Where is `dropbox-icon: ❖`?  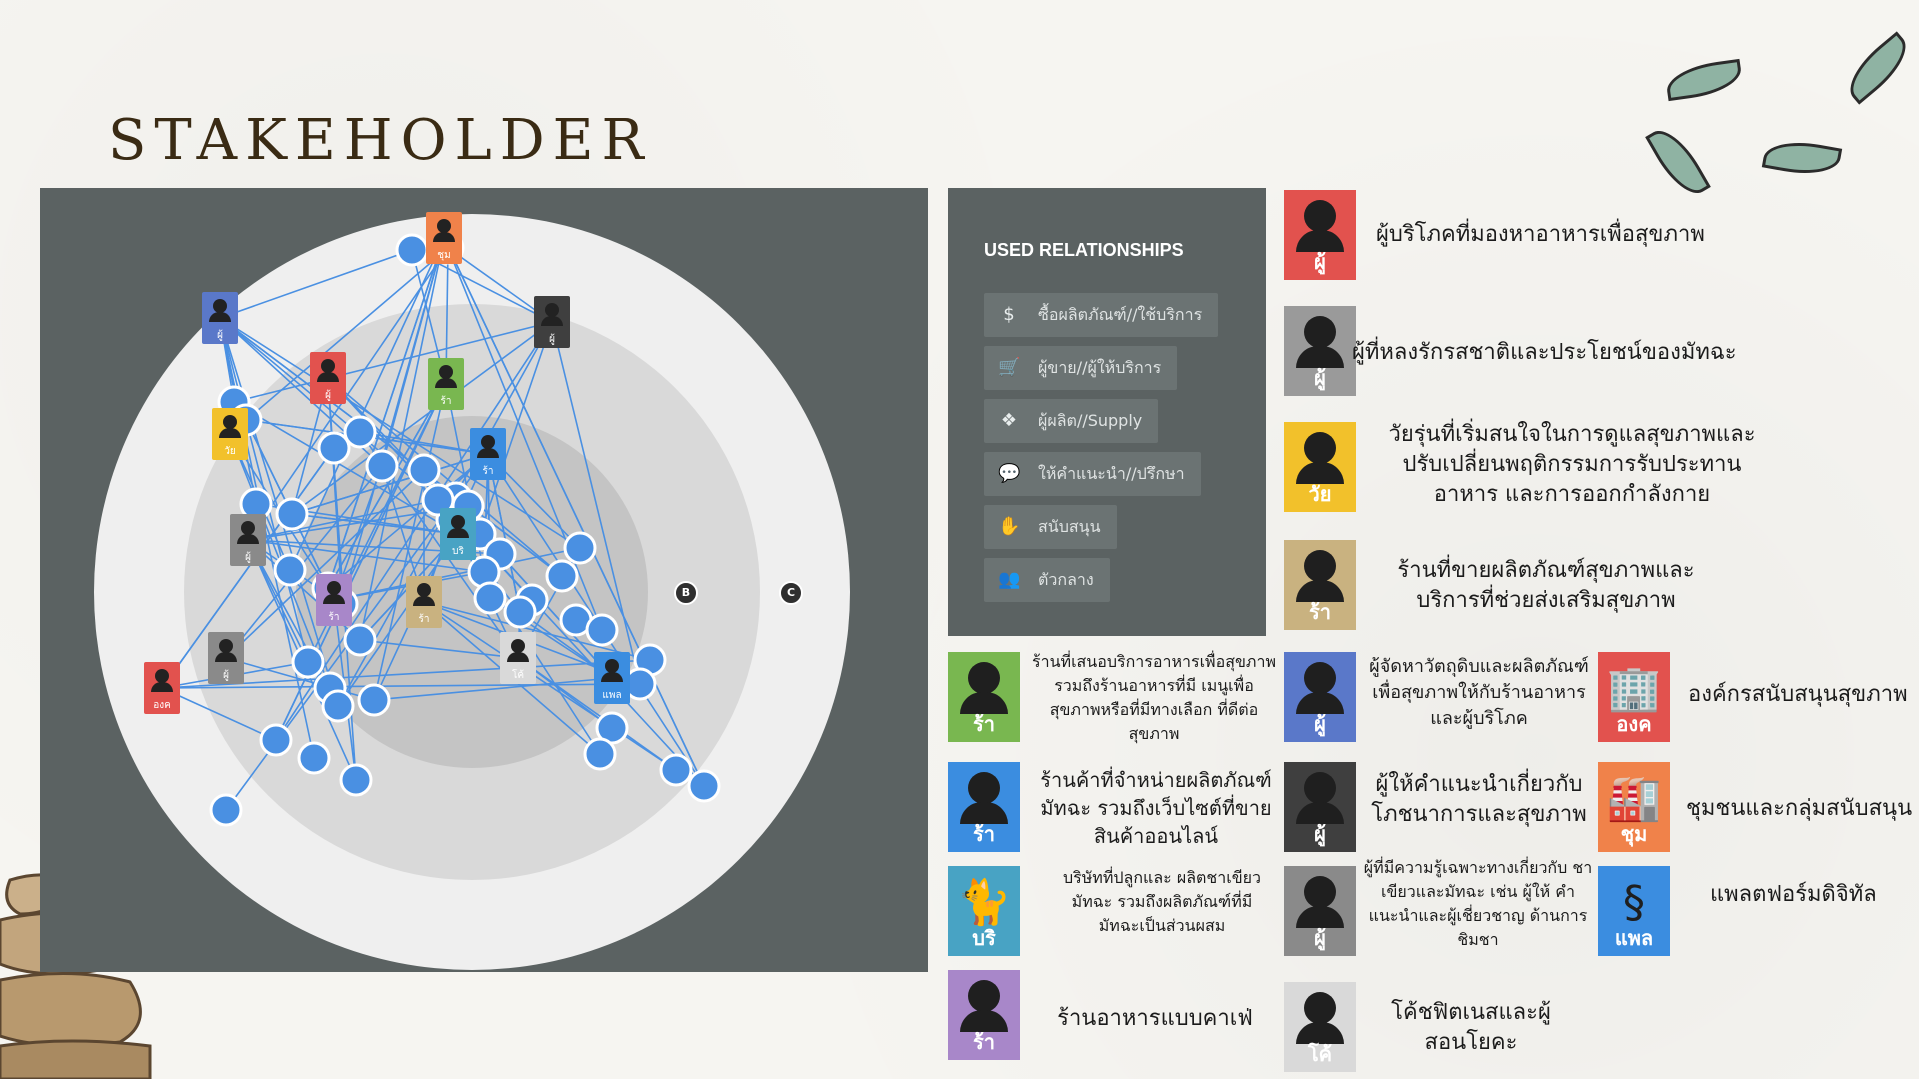 dropbox-icon: ❖ is located at coordinates (1009, 420).